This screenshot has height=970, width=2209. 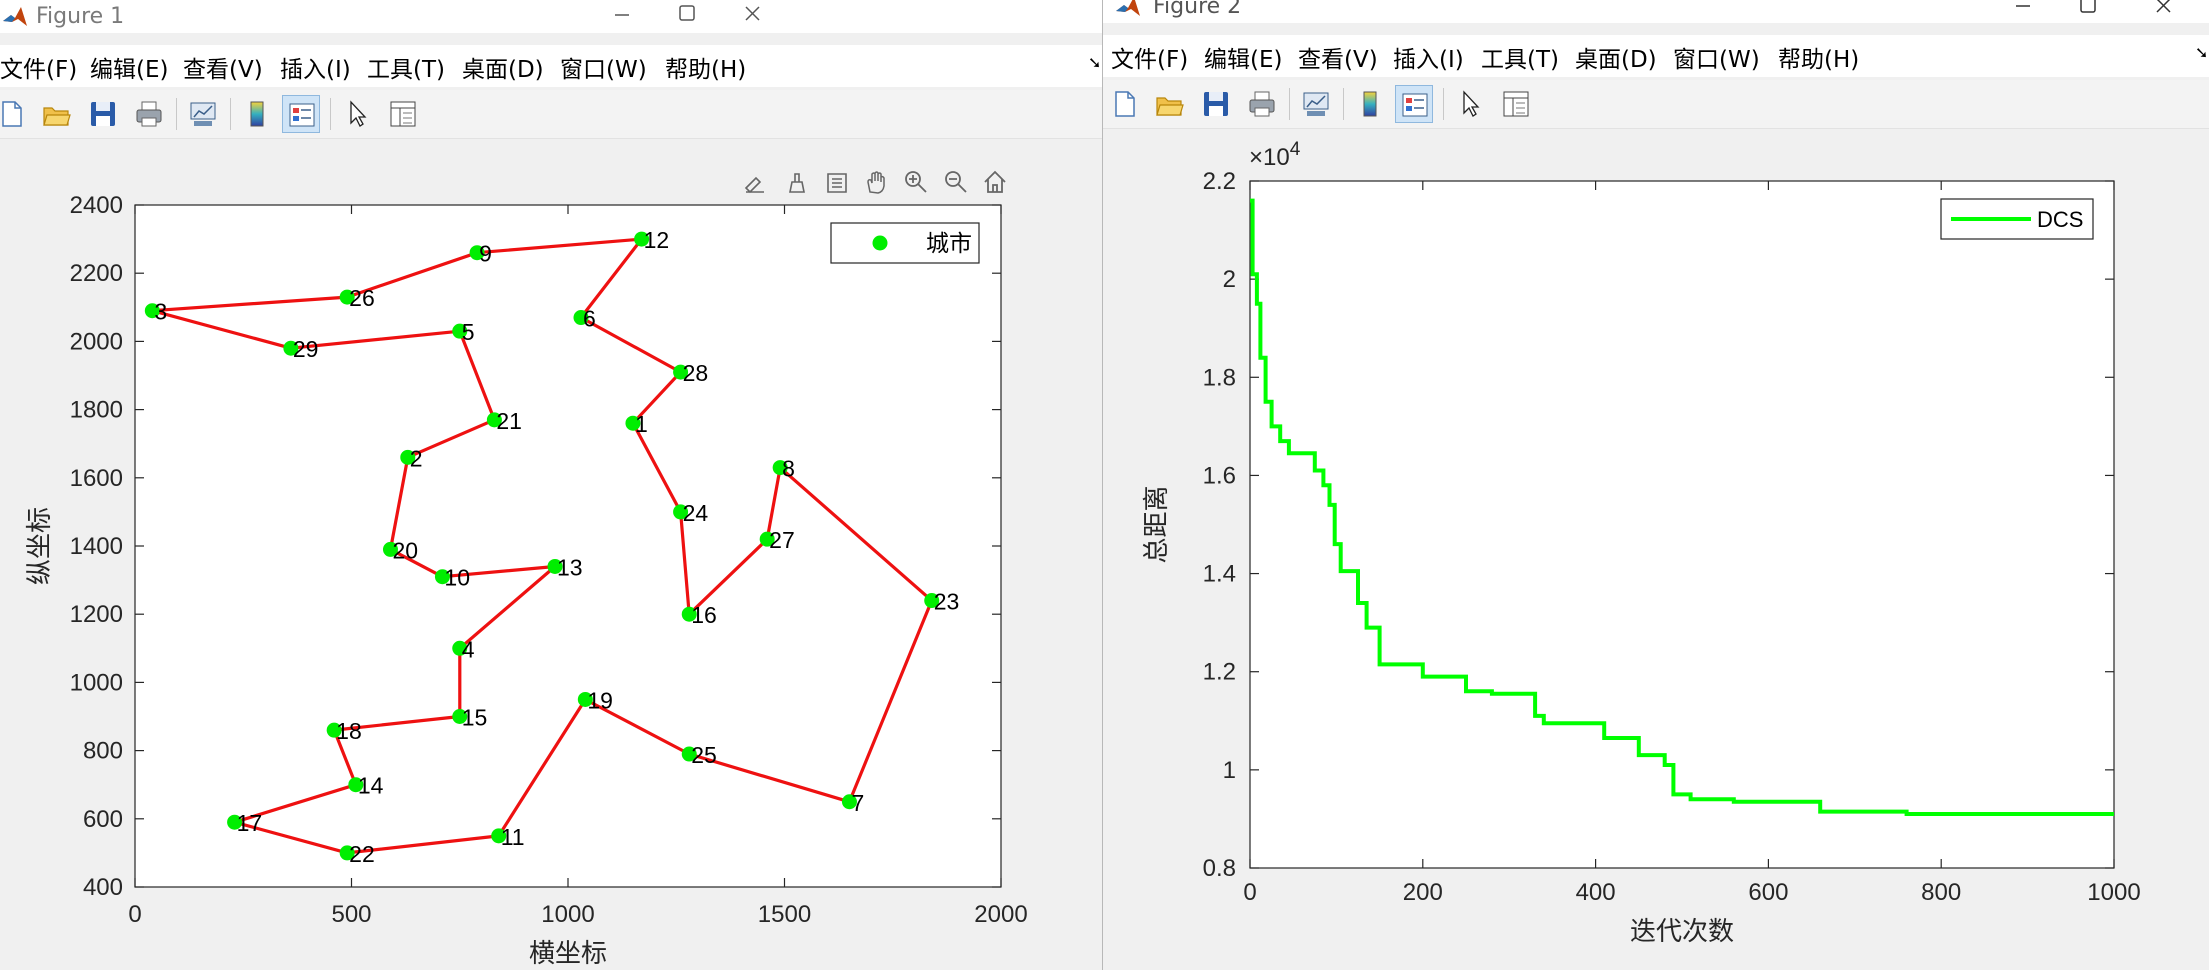 I want to click on data-tips-icon, so click(x=797, y=183).